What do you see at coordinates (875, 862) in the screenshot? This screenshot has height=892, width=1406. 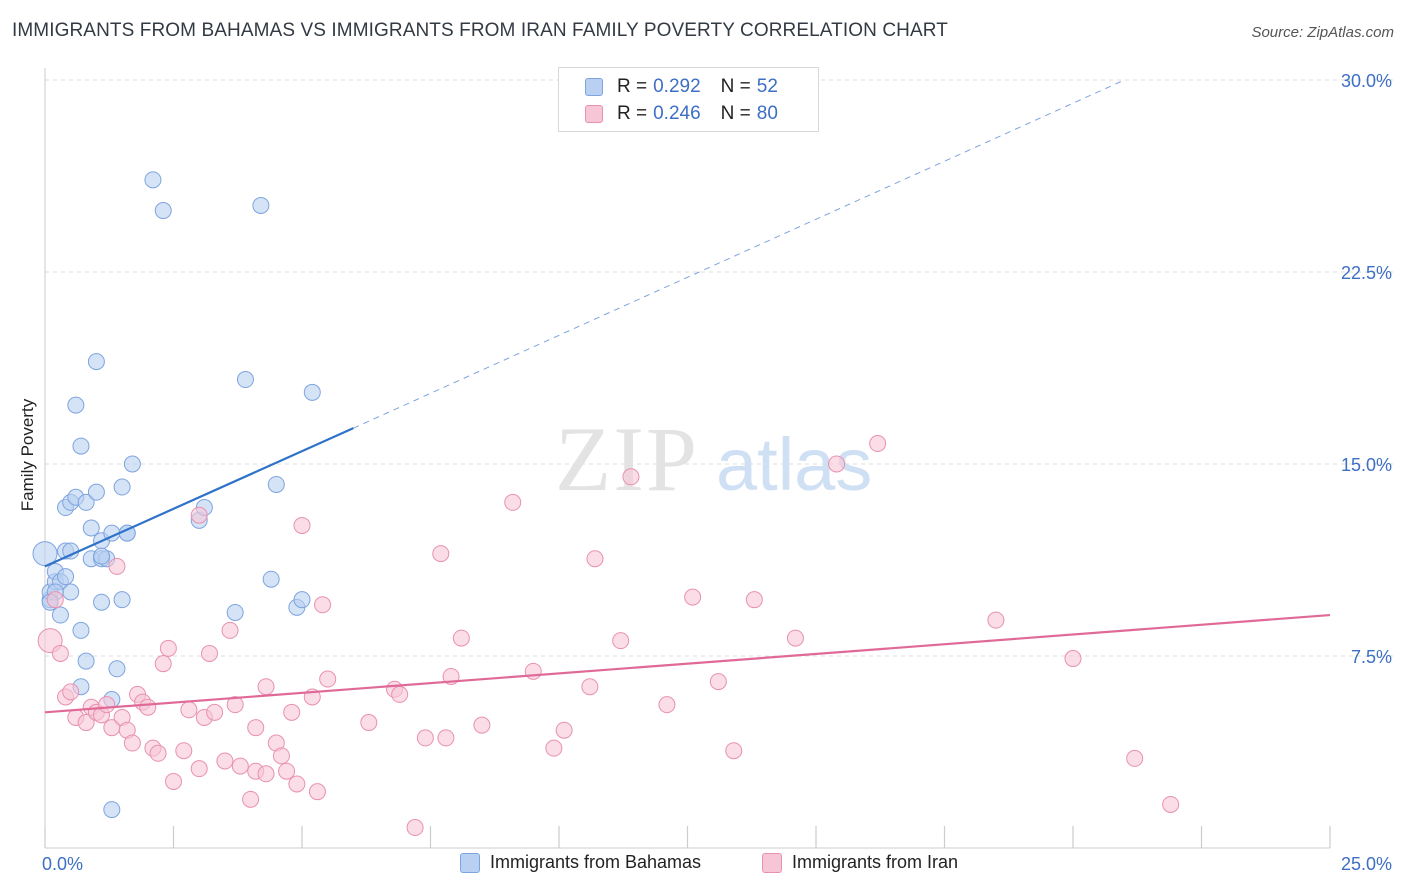 I see `series-label-iran: Immigrants from Iran` at bounding box center [875, 862].